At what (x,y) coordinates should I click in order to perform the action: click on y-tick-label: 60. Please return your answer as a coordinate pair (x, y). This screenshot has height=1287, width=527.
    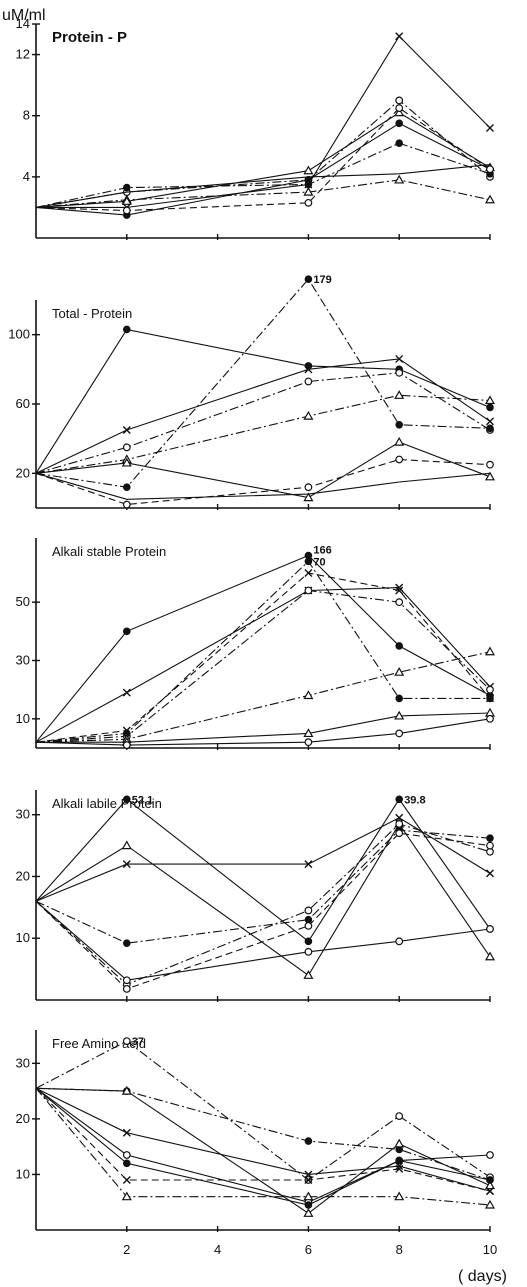
    Looking at the image, I should click on (23, 403).